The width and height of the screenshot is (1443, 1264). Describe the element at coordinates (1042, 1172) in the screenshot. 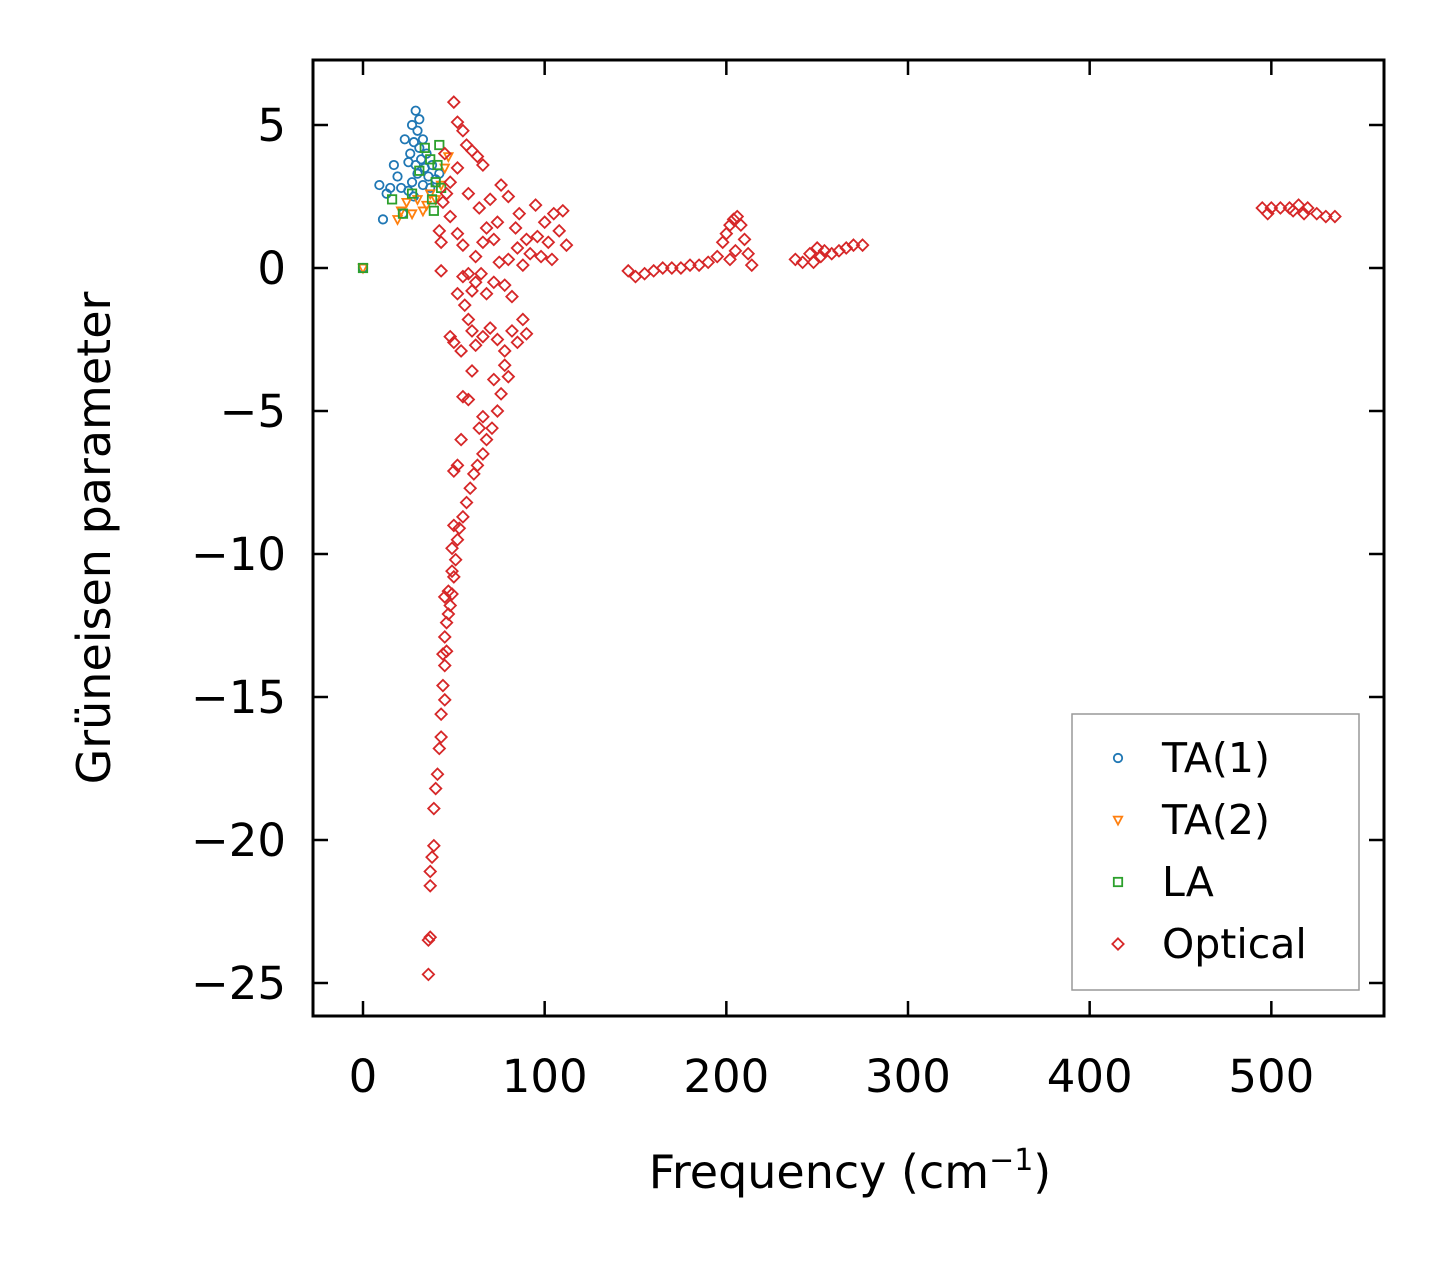

I see `x-axis-label-suffix: )` at that location.